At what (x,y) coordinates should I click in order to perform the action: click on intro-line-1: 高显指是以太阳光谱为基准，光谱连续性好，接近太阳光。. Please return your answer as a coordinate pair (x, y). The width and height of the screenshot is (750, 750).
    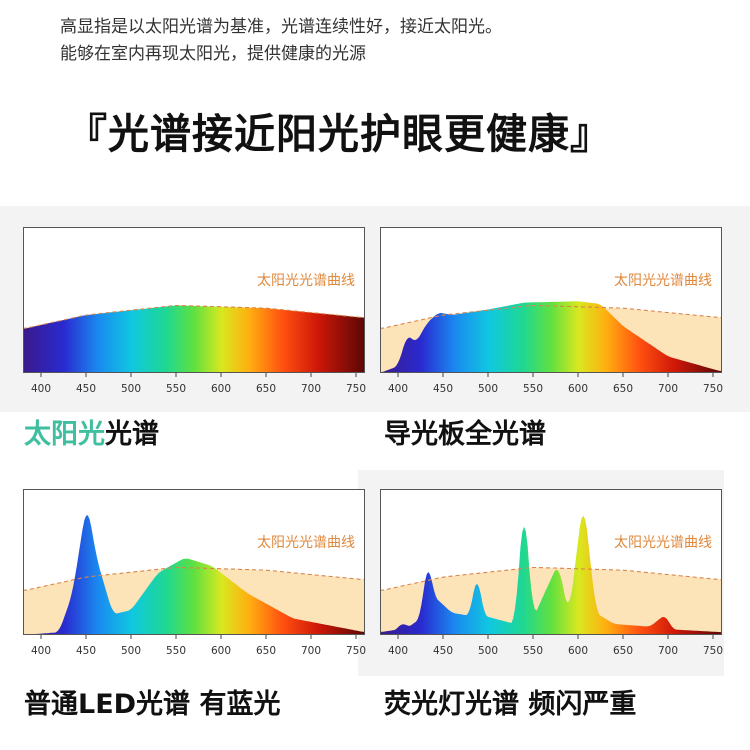
    Looking at the image, I should click on (281, 27).